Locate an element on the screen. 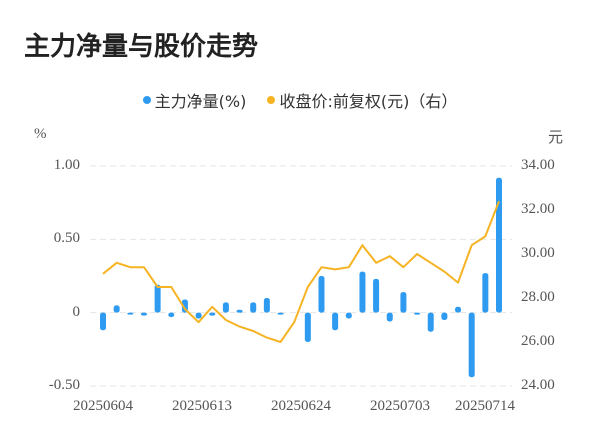  x-tick: 20250613 is located at coordinates (202, 406).